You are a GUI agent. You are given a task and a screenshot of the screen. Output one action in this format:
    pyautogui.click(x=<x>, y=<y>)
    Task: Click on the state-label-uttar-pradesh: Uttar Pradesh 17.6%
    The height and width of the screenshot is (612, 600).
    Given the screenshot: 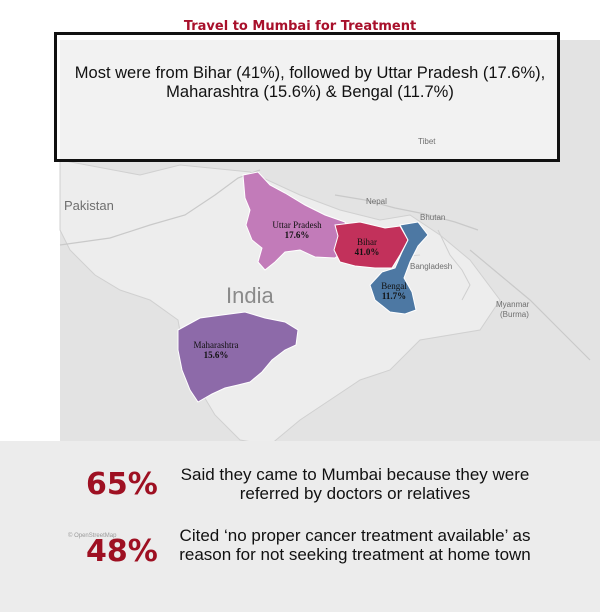 What is the action you would take?
    pyautogui.click(x=297, y=230)
    